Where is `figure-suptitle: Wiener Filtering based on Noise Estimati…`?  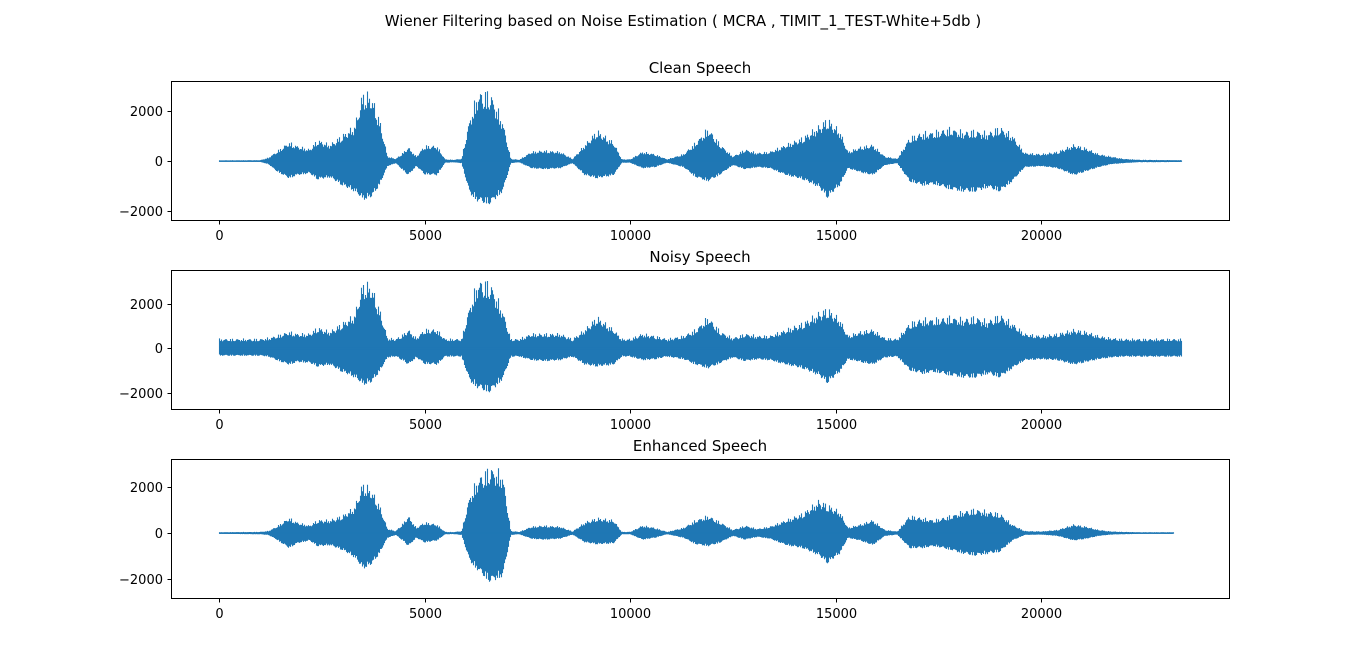 figure-suptitle: Wiener Filtering based on Noise Estimati… is located at coordinates (683, 21).